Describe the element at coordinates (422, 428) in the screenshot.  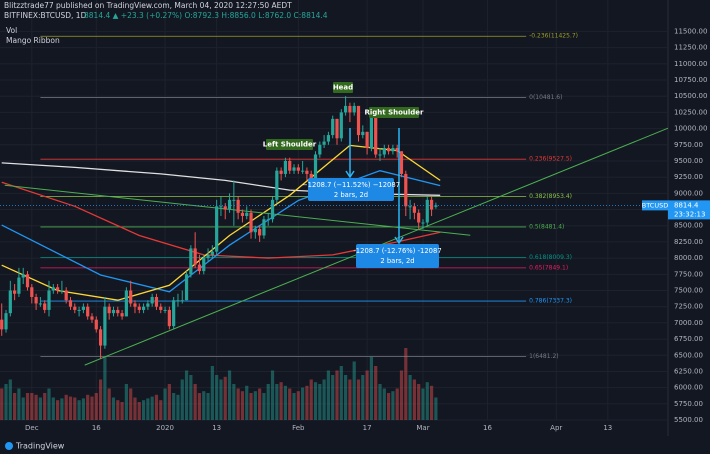
I see `x-tick-label: Mar` at that location.